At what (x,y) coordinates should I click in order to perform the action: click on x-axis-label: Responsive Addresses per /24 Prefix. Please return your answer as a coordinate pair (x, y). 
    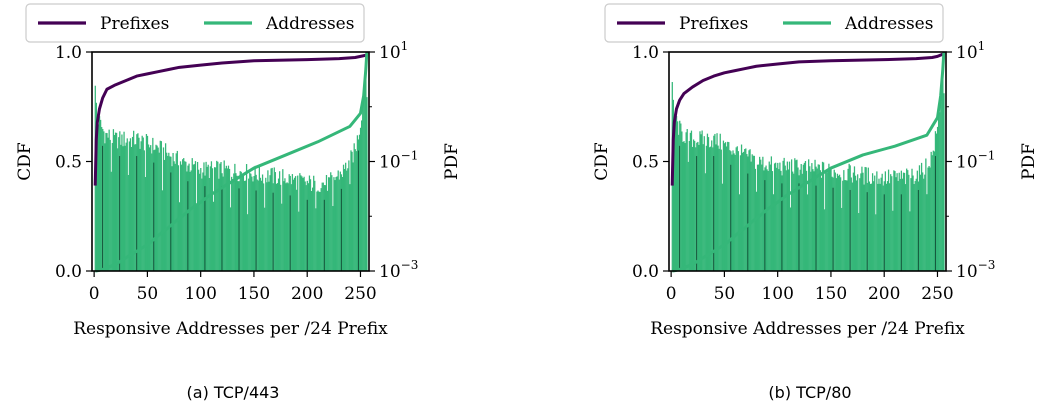
    Looking at the image, I should click on (230, 329).